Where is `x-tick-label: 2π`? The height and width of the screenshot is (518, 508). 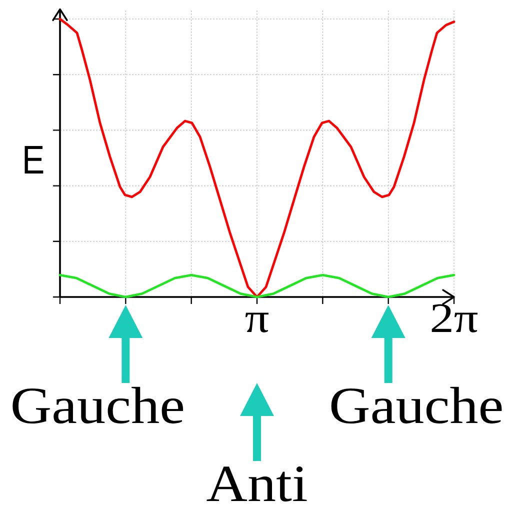 x-tick-label: 2π is located at coordinates (455, 318).